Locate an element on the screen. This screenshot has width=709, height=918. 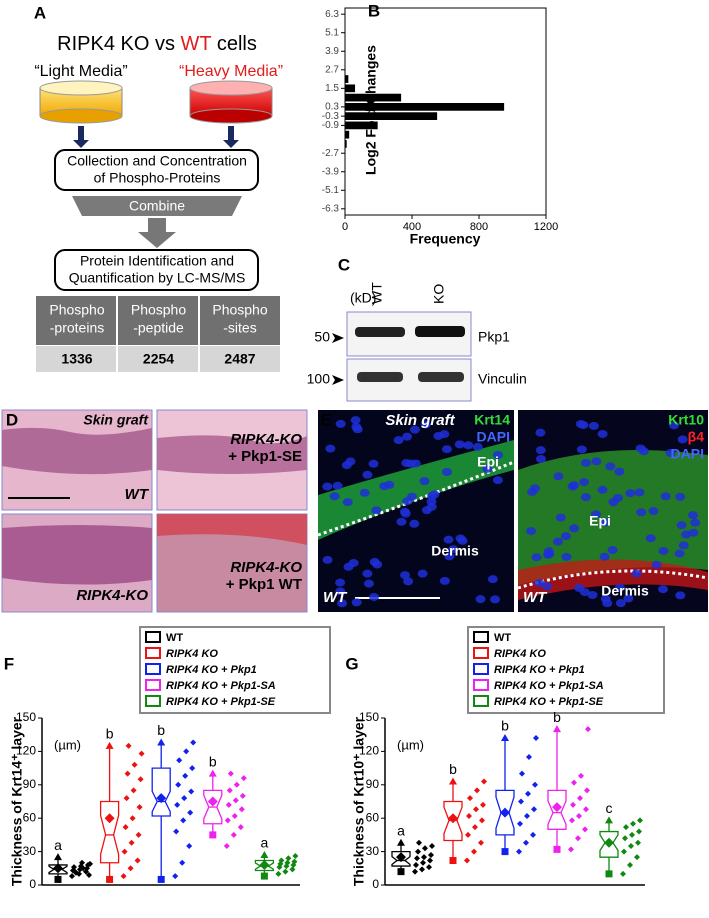
step-box is located at coordinates (156, 270).